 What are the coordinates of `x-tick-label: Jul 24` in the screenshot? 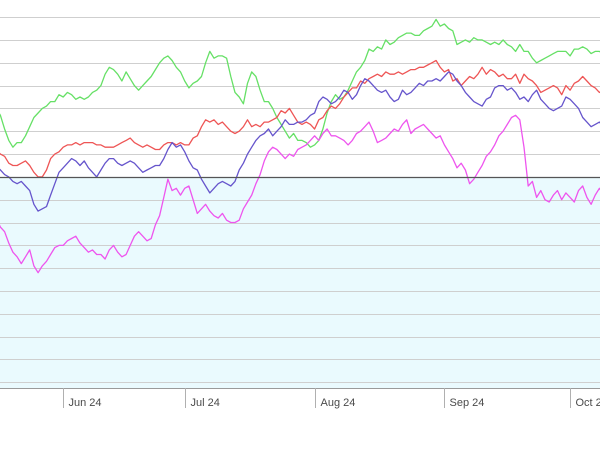 It's located at (205, 403).